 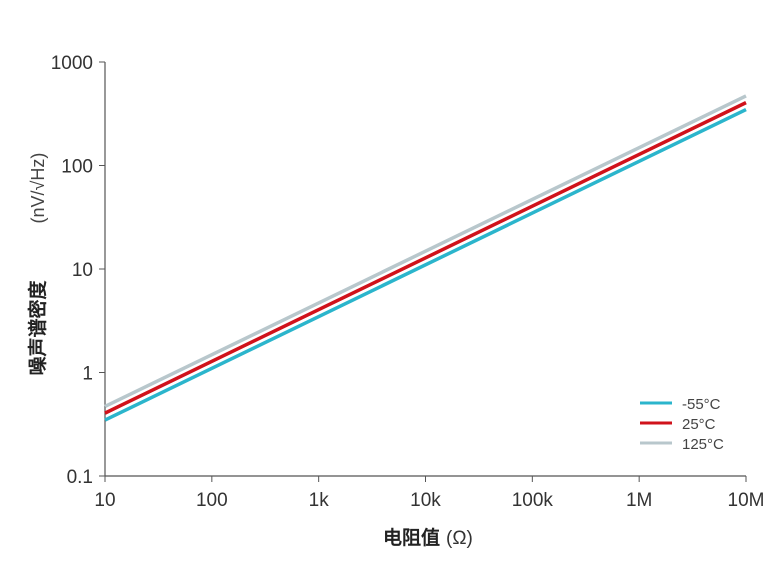 I want to click on y-tick-label: 10, so click(x=82, y=270).